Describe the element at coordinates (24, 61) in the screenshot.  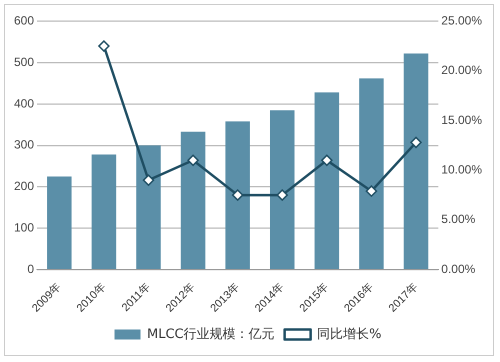
I see `y-tick-label: 500` at that location.